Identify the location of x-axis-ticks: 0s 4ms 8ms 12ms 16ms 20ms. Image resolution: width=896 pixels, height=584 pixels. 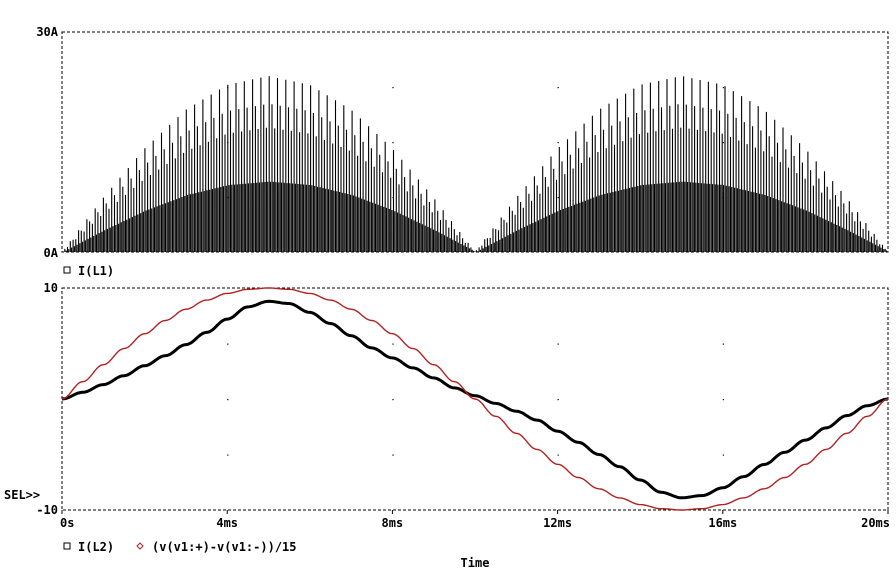
(475, 520).